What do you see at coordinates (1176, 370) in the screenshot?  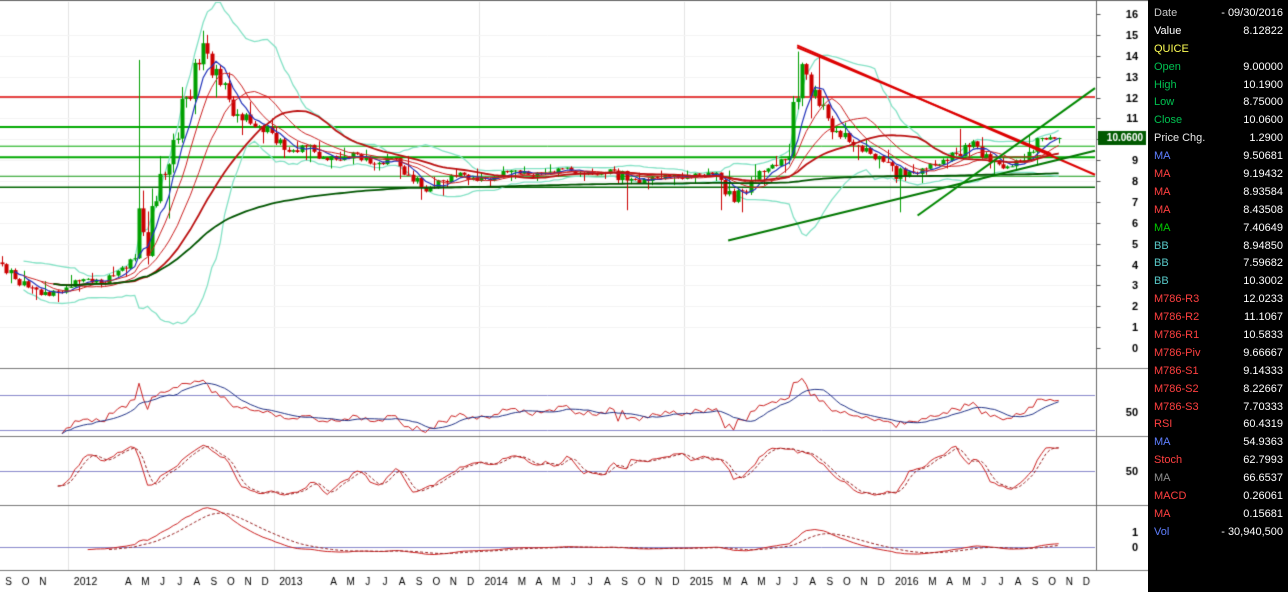 I see `panel-row-label: M786-S1` at bounding box center [1176, 370].